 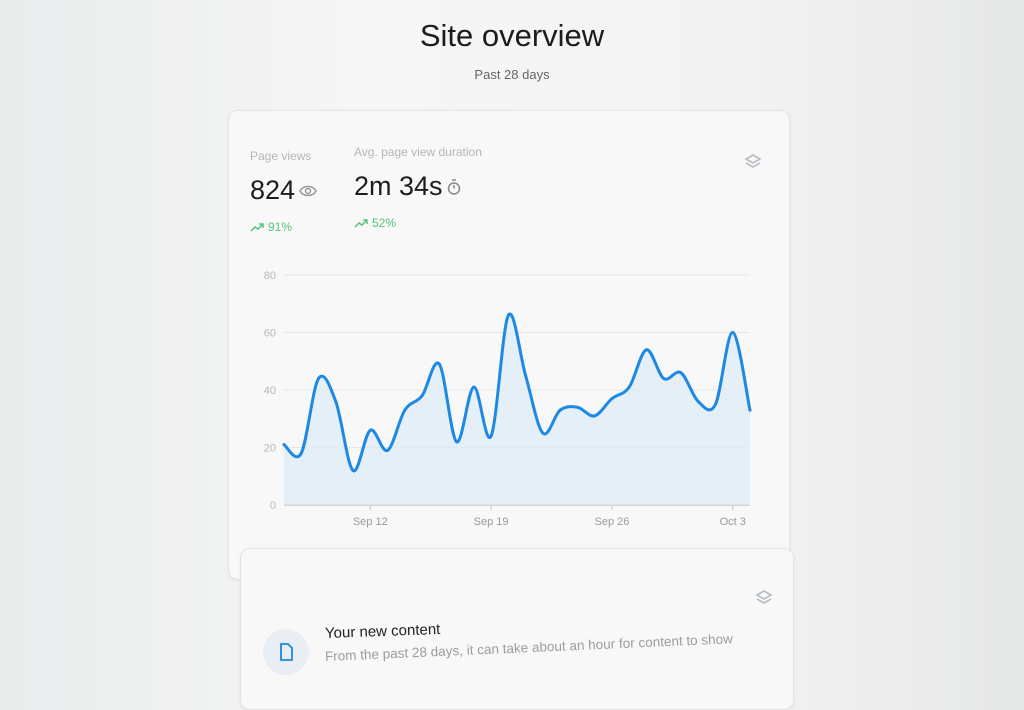 What do you see at coordinates (398, 186) in the screenshot?
I see `metric-value: 2m 34s` at bounding box center [398, 186].